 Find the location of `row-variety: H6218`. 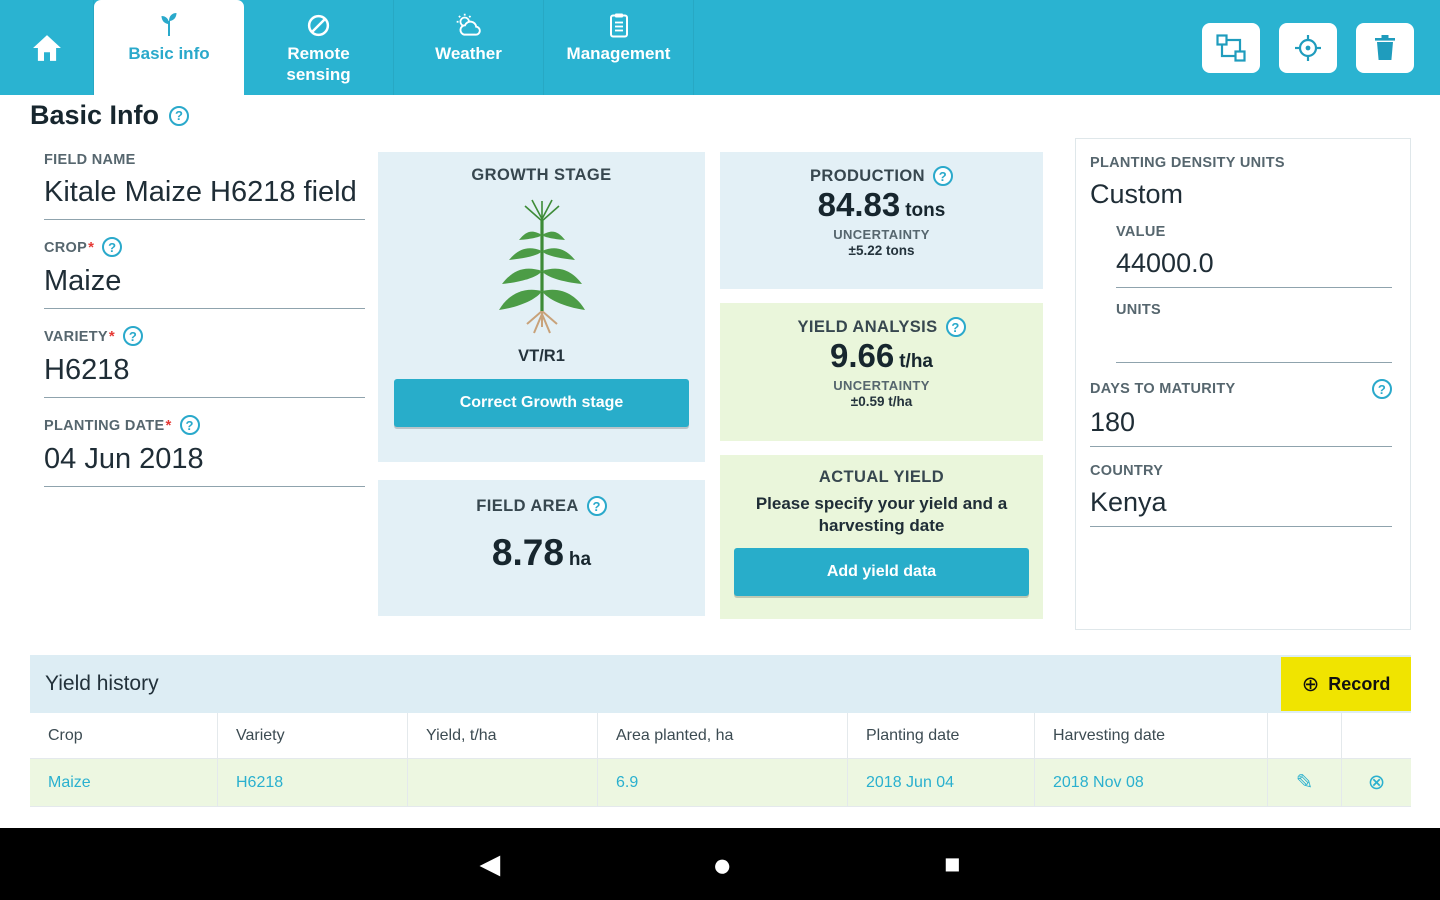

row-variety: H6218 is located at coordinates (313, 782).